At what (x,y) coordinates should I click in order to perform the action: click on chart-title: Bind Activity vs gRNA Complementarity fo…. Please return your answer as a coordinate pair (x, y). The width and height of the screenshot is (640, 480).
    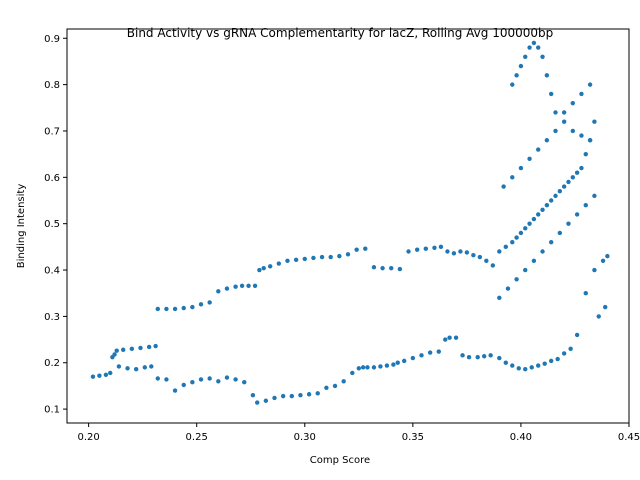
    Looking at the image, I should click on (340, 33).